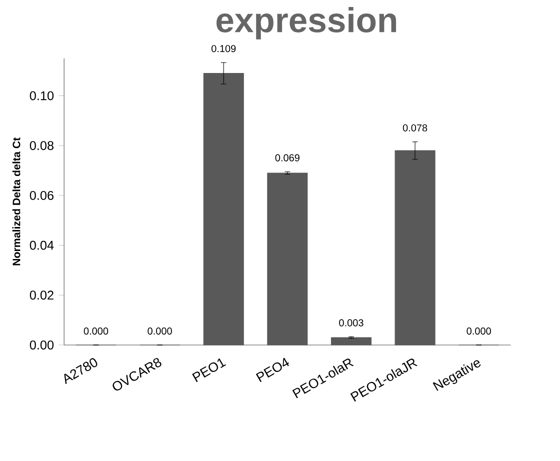  What do you see at coordinates (287, 158) in the screenshot?
I see `data-label: 0.069` at bounding box center [287, 158].